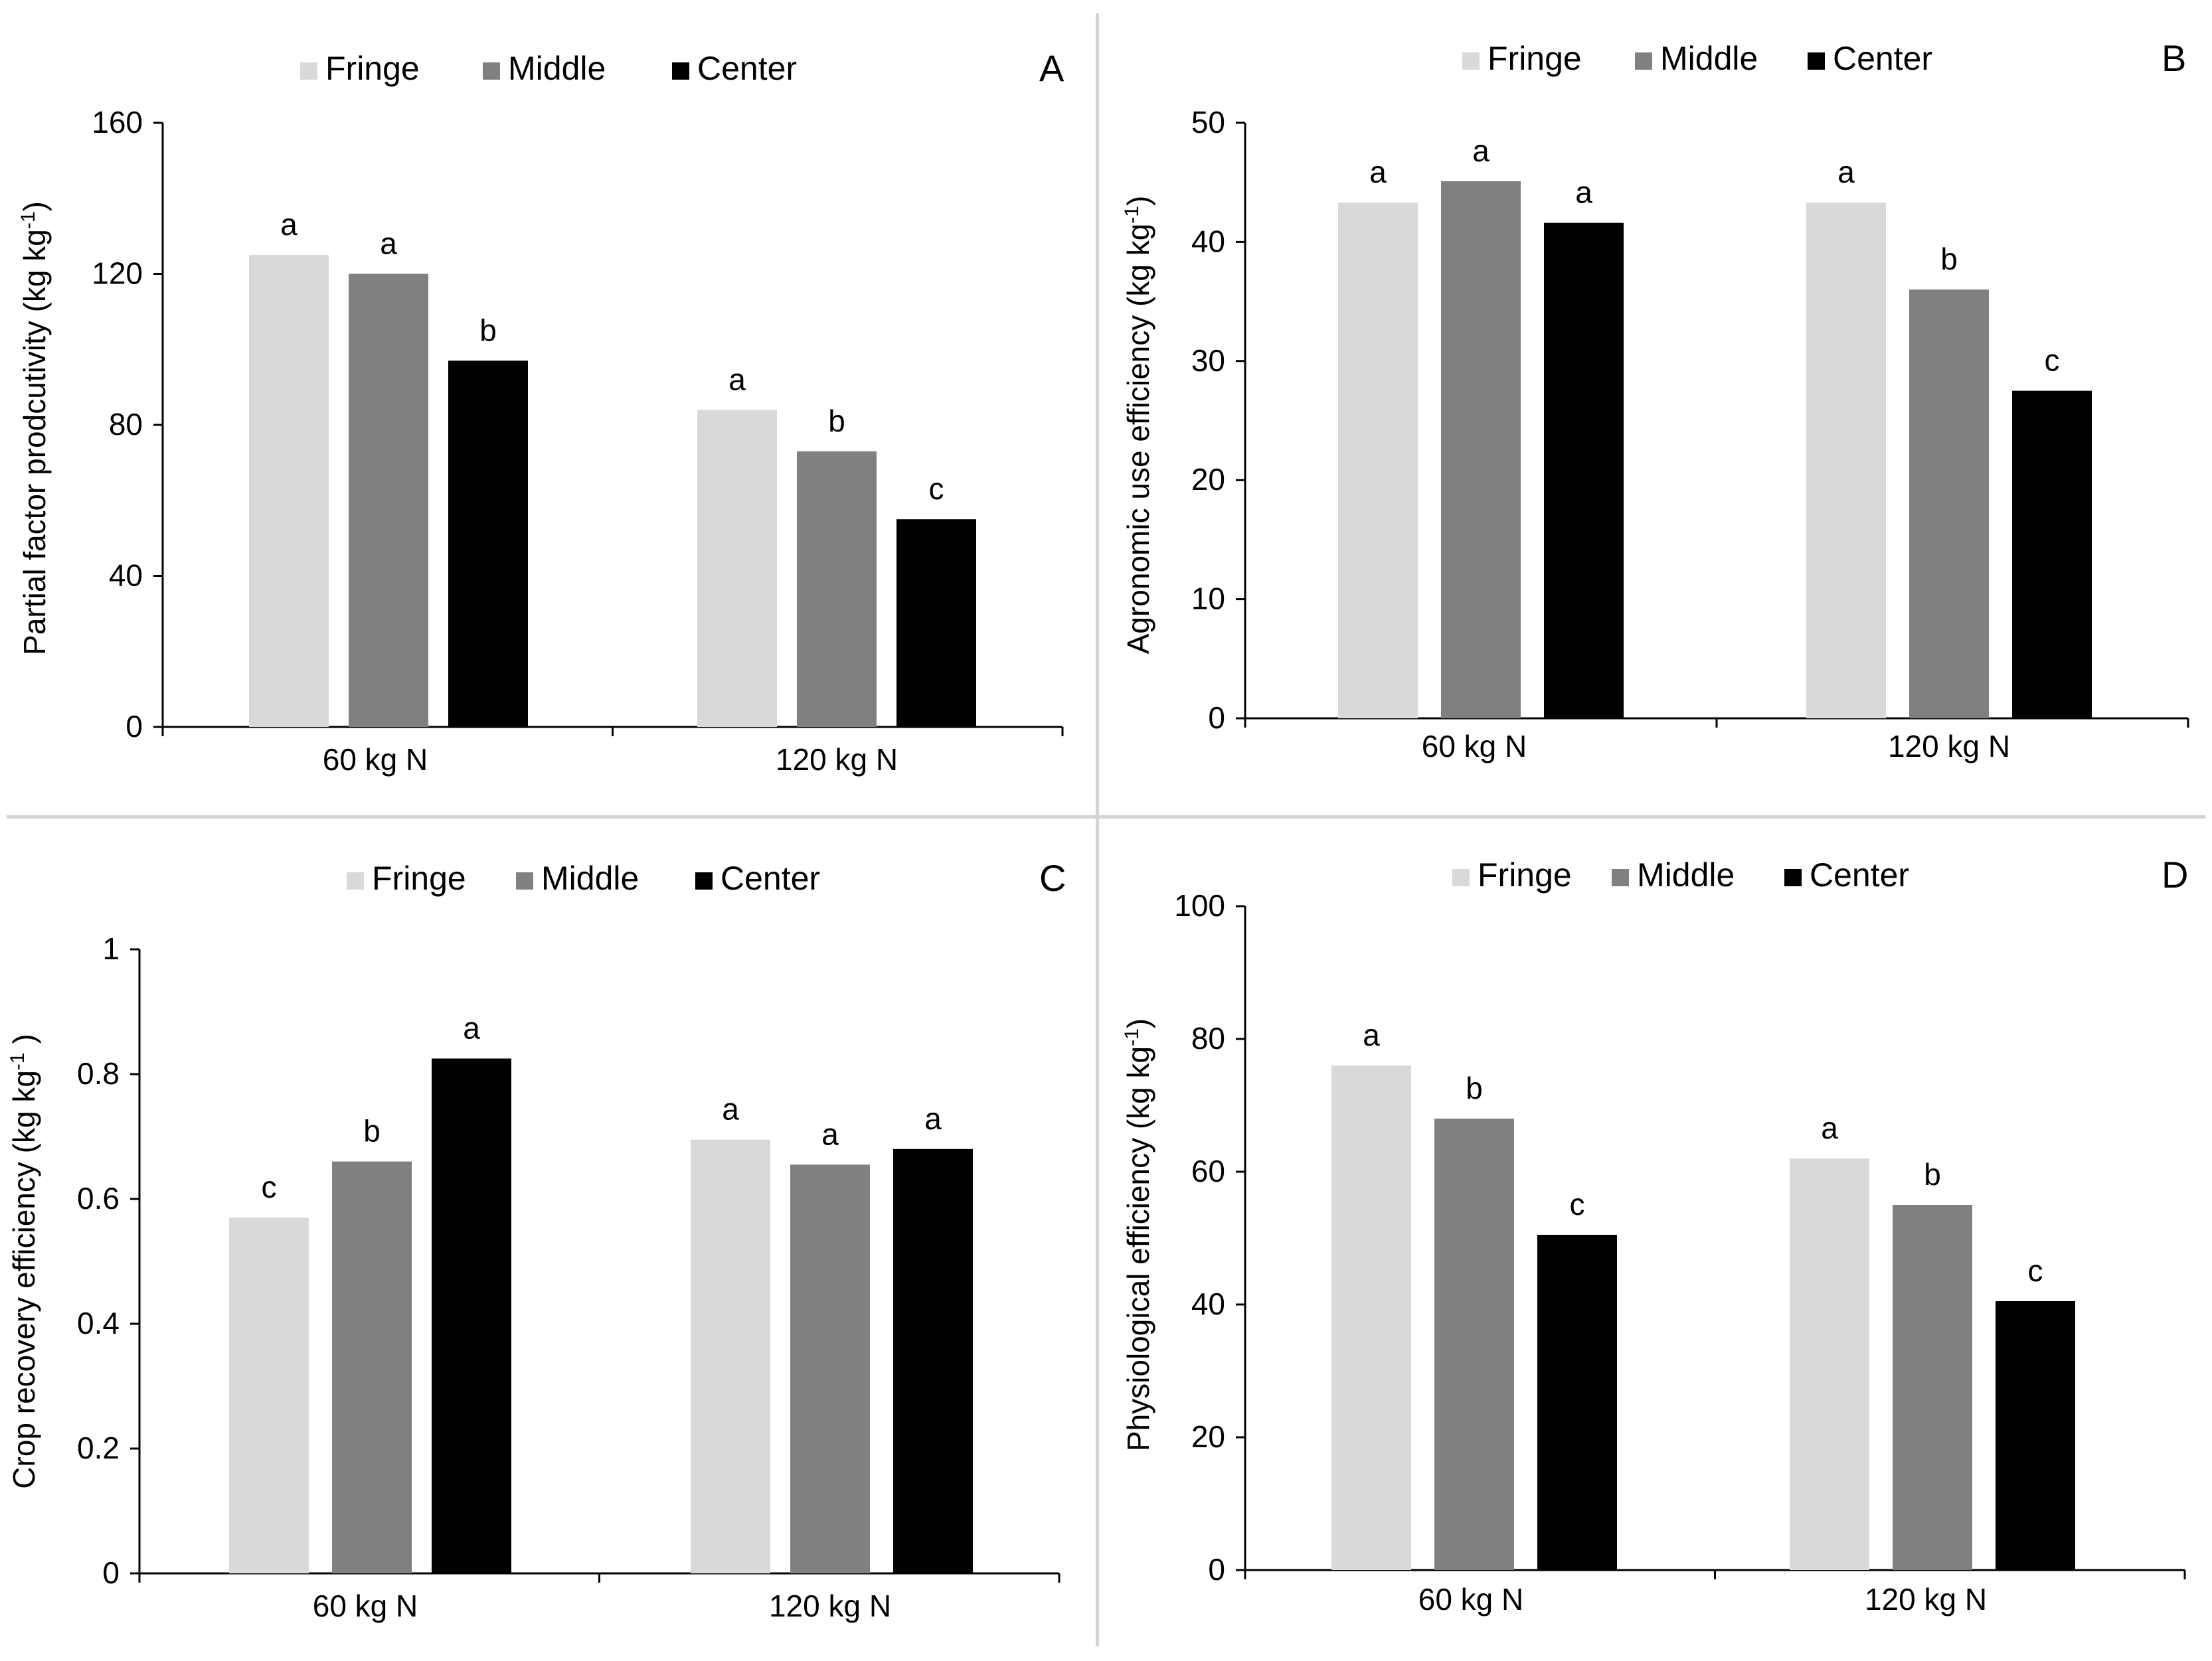 This screenshot has width=2212, height=1661. Describe the element at coordinates (98, 1198) in the screenshot. I see `y-tick-label: 0.6` at that location.